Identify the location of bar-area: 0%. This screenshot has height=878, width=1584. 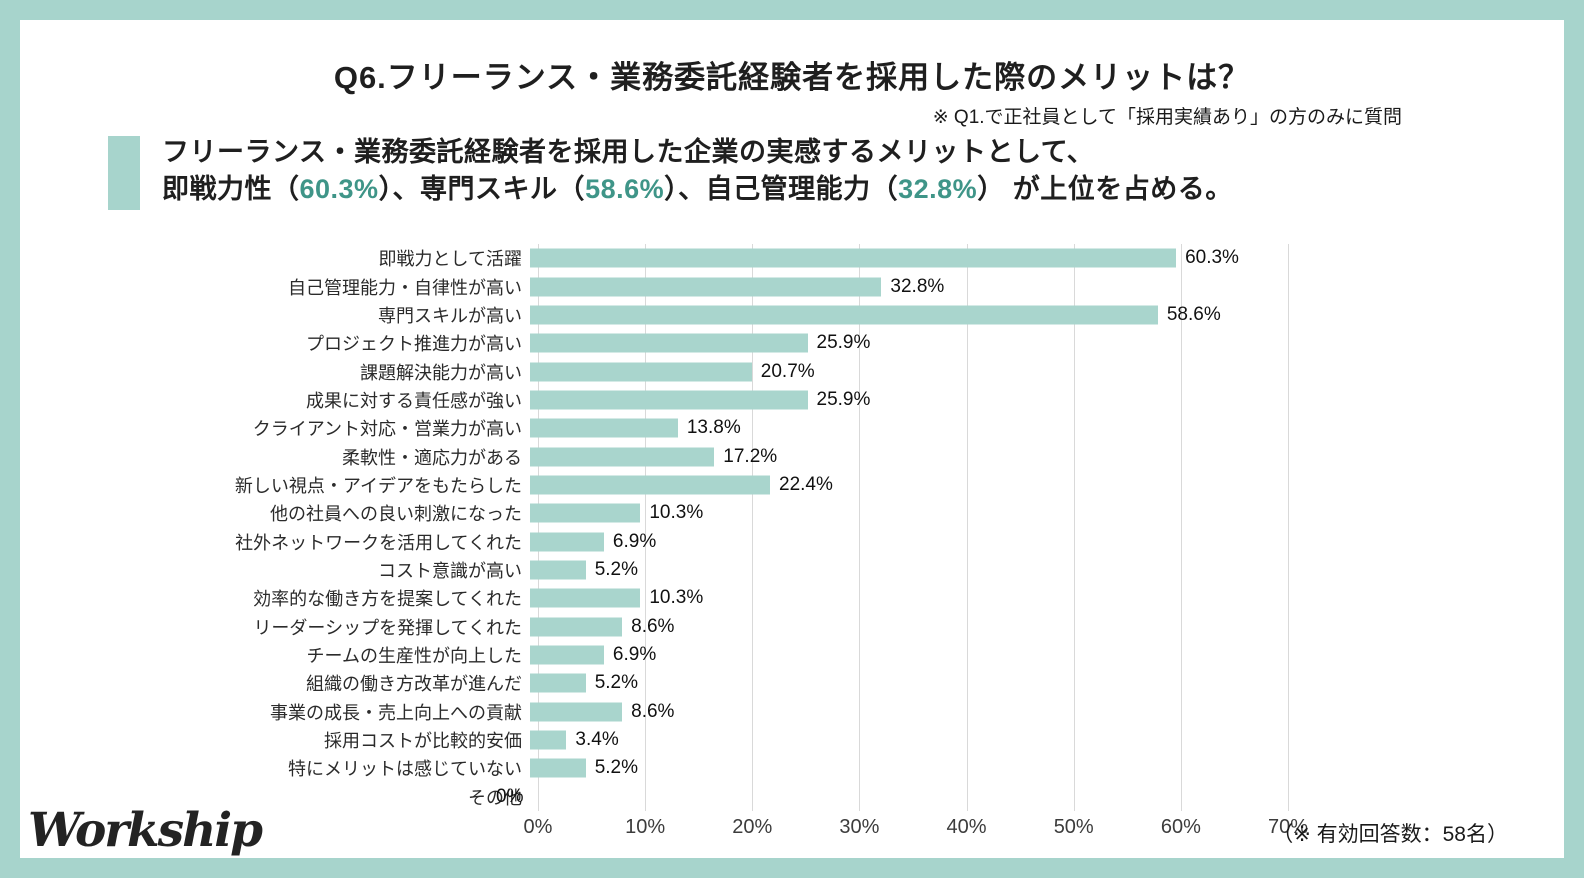
(893, 797).